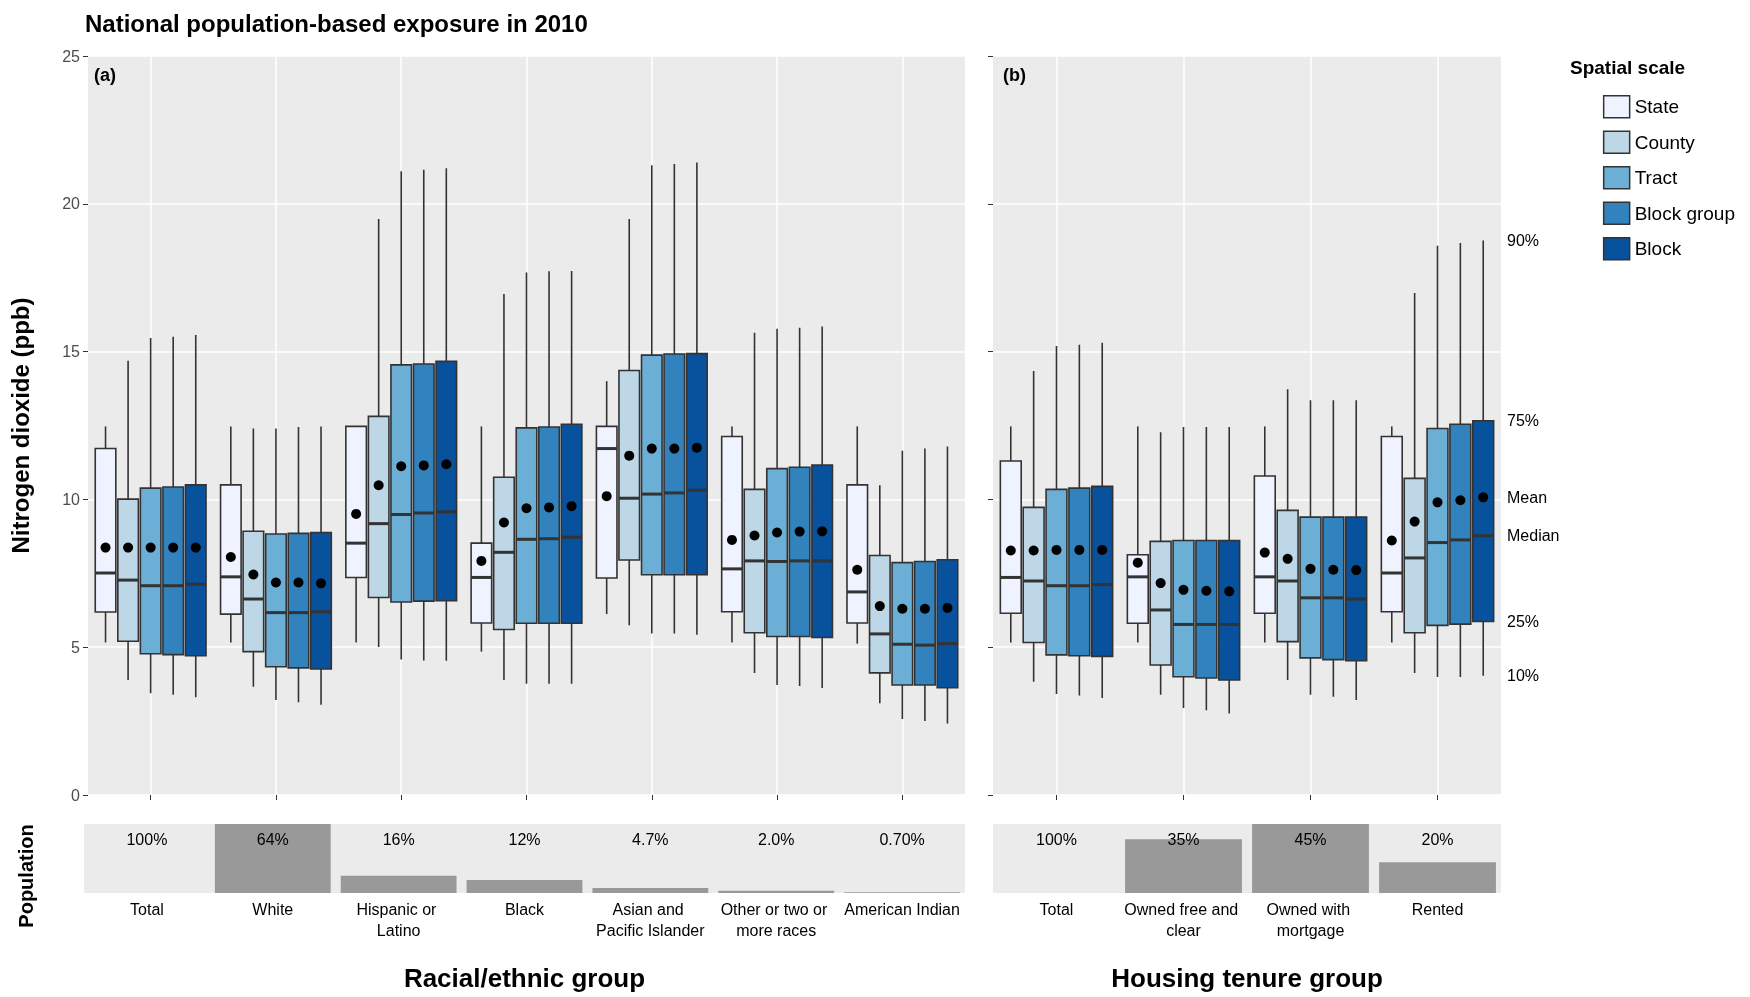 Image resolution: width=1750 pixels, height=997 pixels. I want to click on legend-title: Spatial scale, so click(1628, 67).